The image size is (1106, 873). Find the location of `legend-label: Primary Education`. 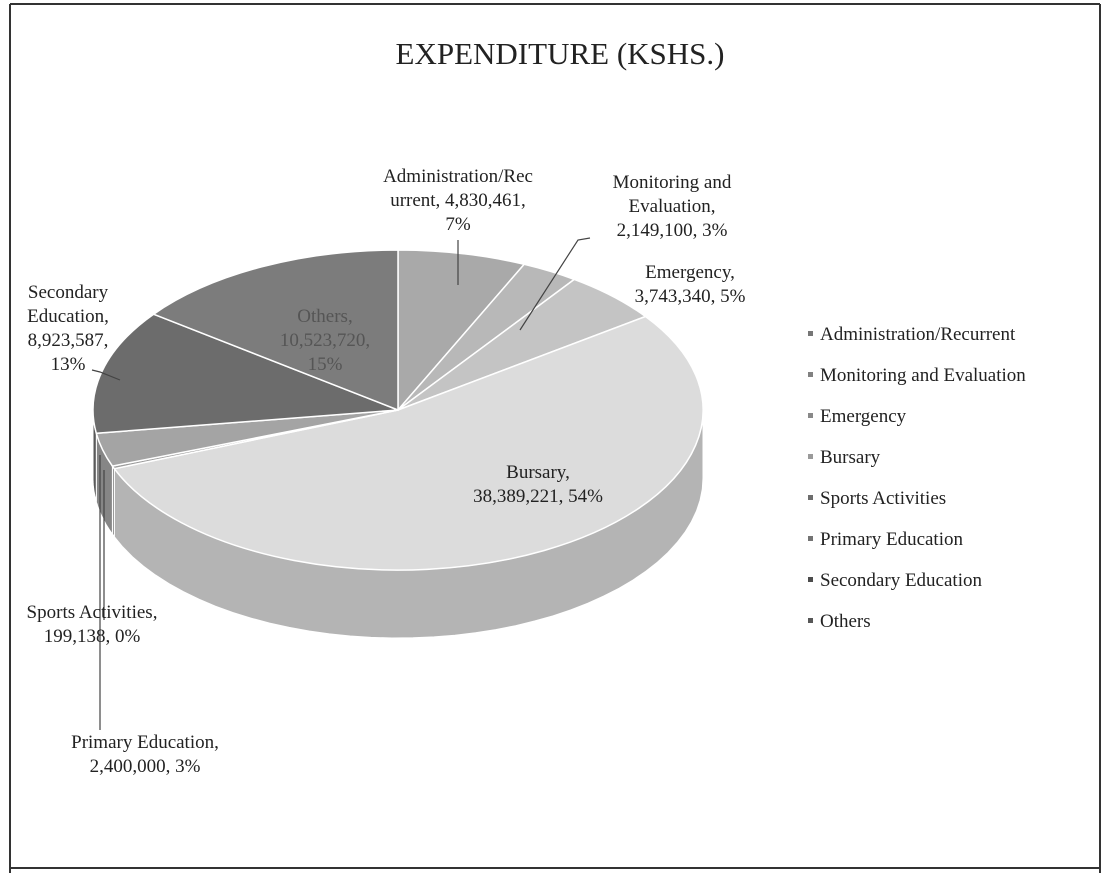

legend-label: Primary Education is located at coordinates (891, 539).